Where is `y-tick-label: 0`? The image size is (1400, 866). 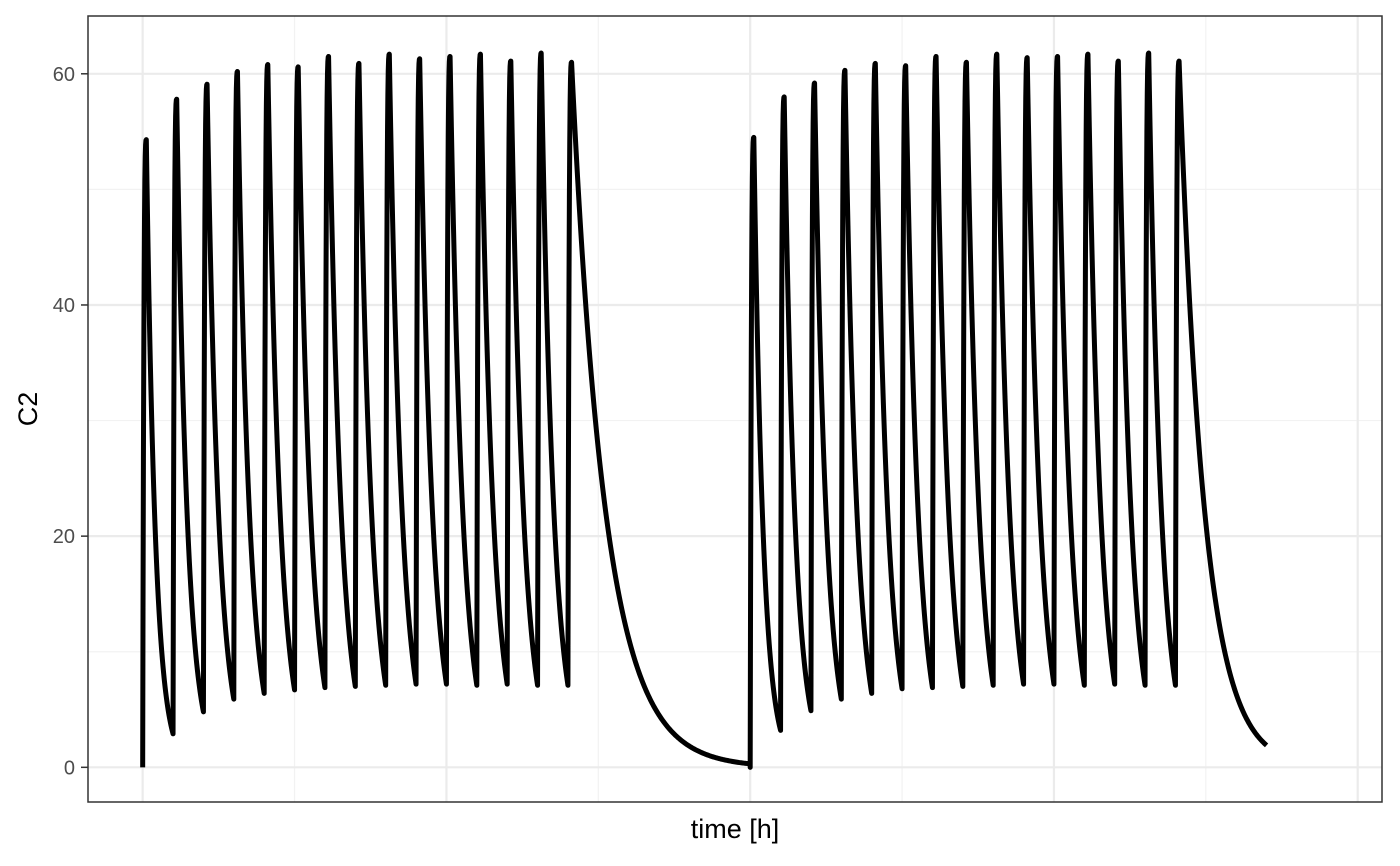 y-tick-label: 0 is located at coordinates (69, 768).